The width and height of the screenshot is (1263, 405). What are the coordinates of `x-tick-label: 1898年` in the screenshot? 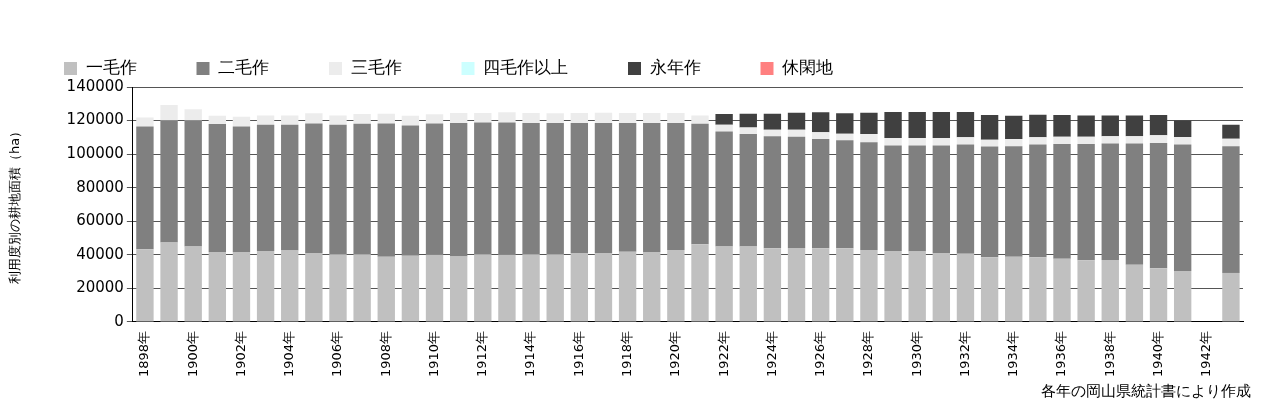 It's located at (144, 354).